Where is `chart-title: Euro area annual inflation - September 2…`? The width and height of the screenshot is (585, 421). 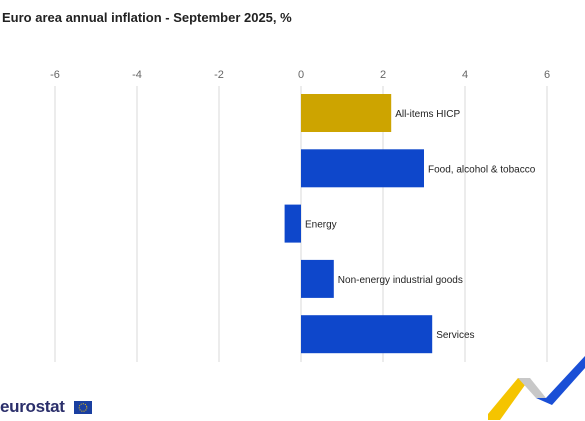
chart-title: Euro area annual inflation - September 2… is located at coordinates (147, 17).